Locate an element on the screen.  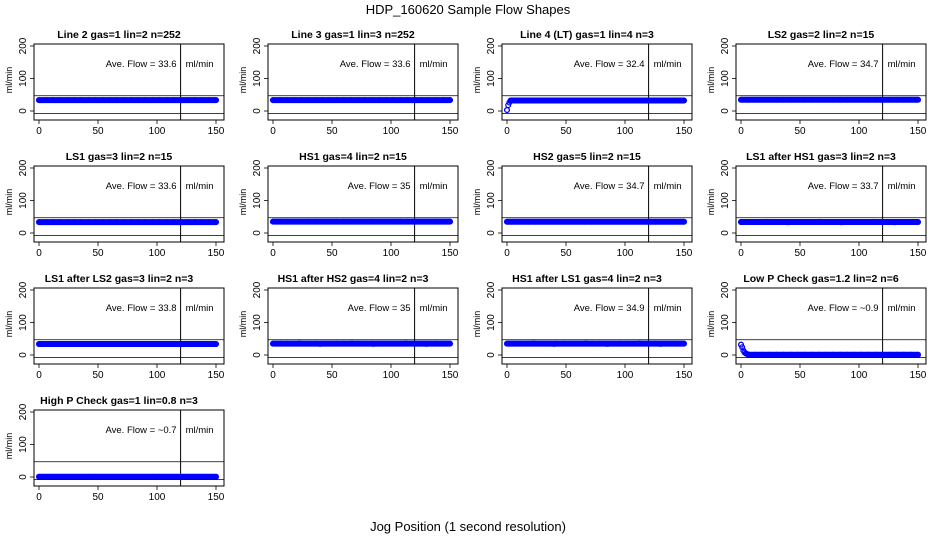
ave-flow-annotation: Ave. Flow = 32.4 is located at coordinates (609, 64).